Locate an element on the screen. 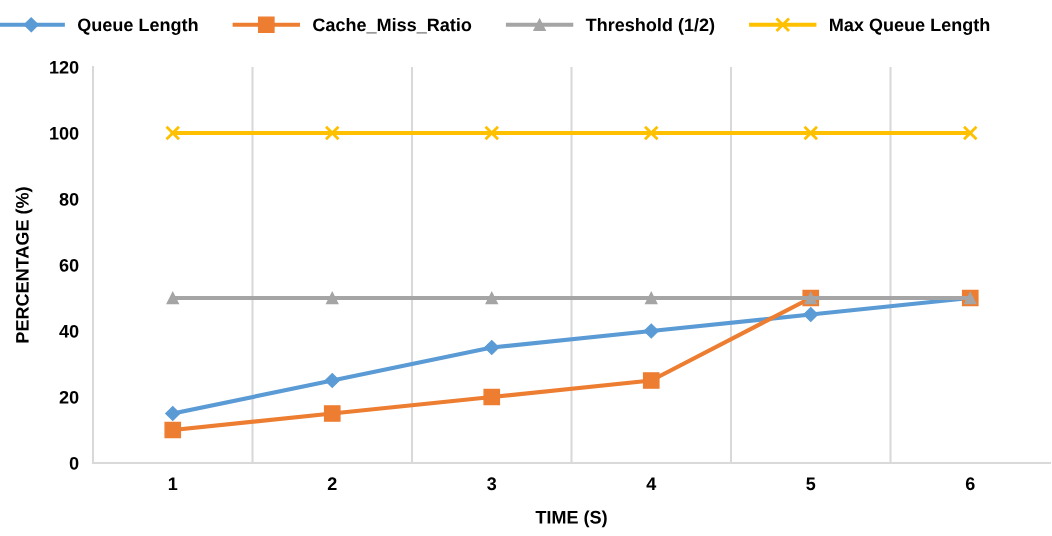 This screenshot has height=536, width=1052. legend-label: Threshold (1/2) is located at coordinates (650, 26).